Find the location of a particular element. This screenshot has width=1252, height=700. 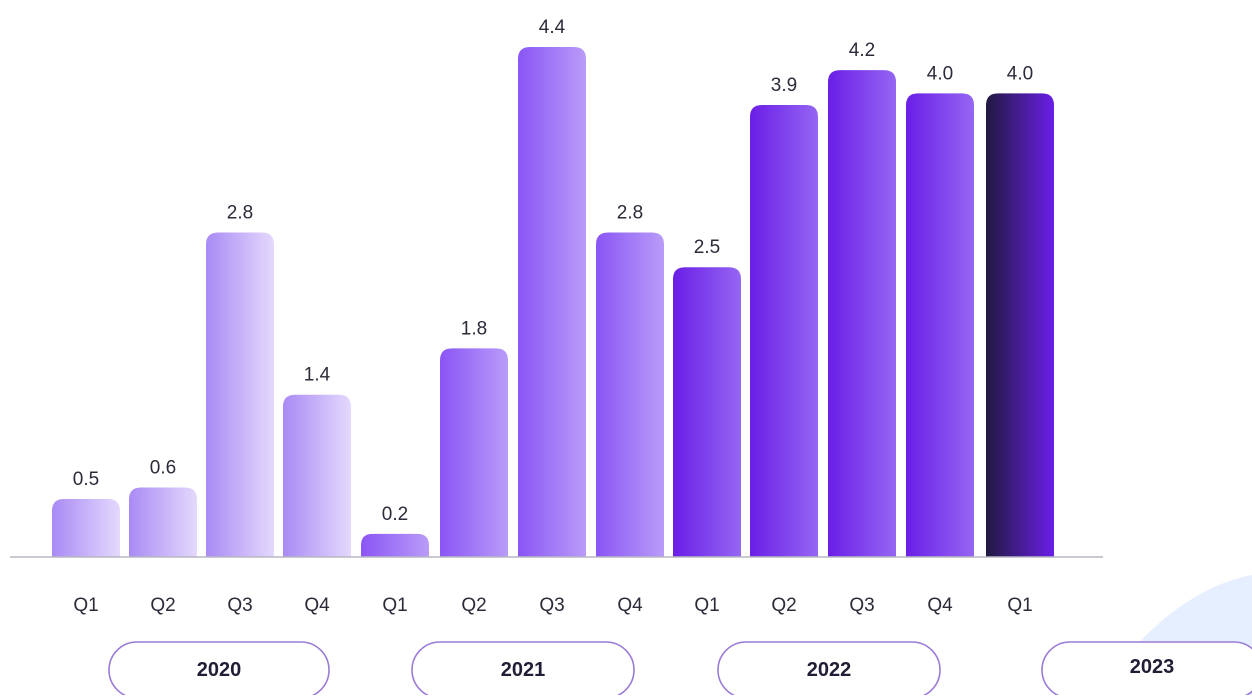

year-group-label: 2021 is located at coordinates (523, 670).